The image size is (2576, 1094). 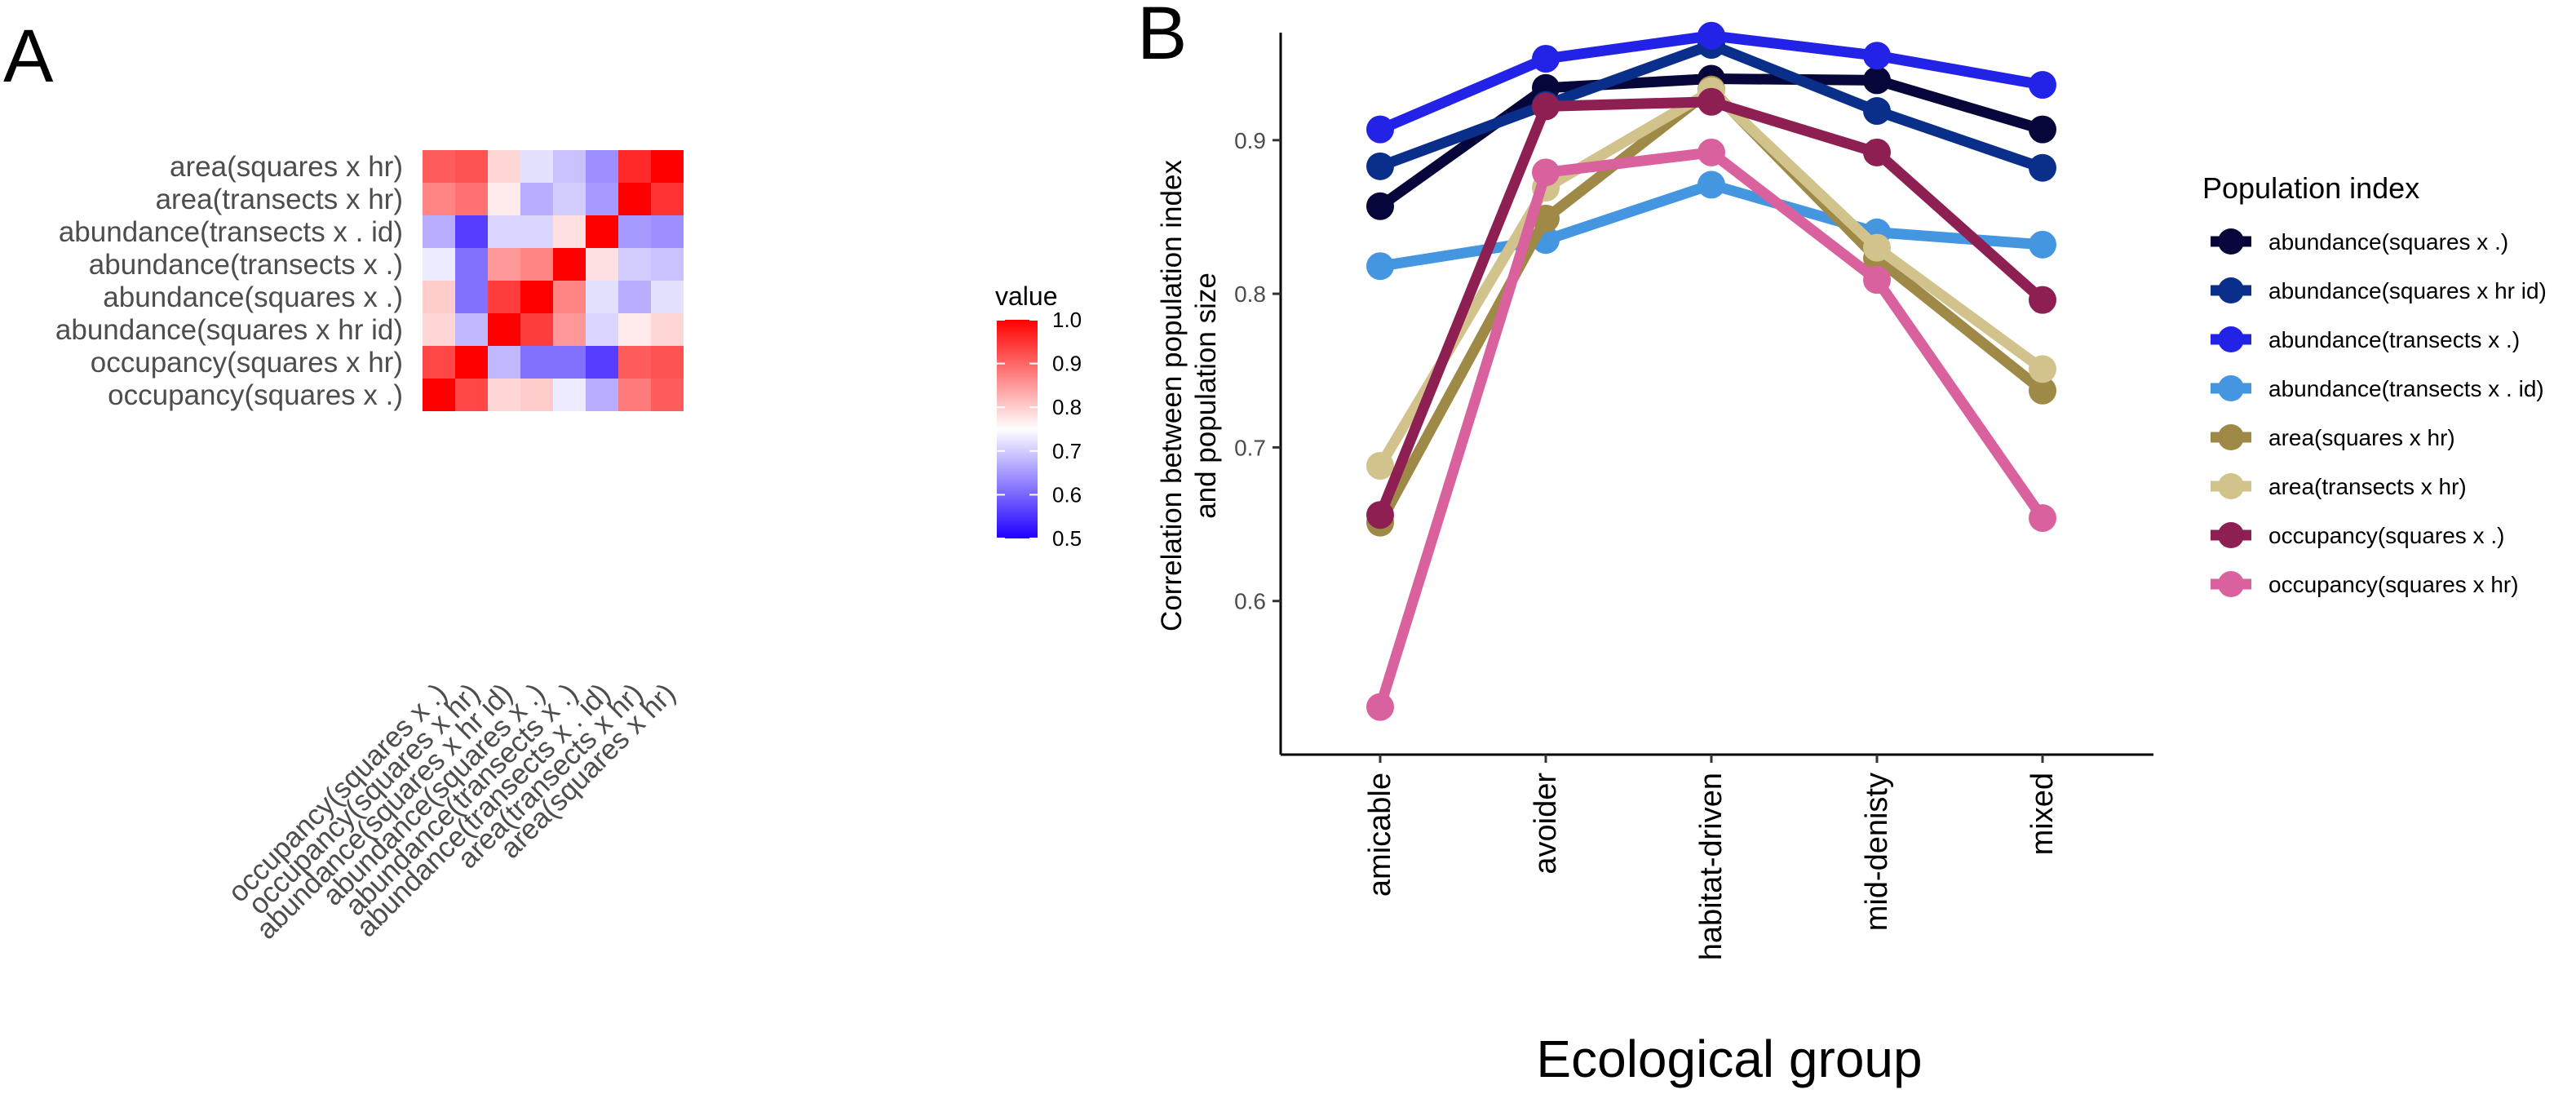 What do you see at coordinates (253, 297) in the screenshot?
I see `heatmap-row-label: abundance(squares x .)` at bounding box center [253, 297].